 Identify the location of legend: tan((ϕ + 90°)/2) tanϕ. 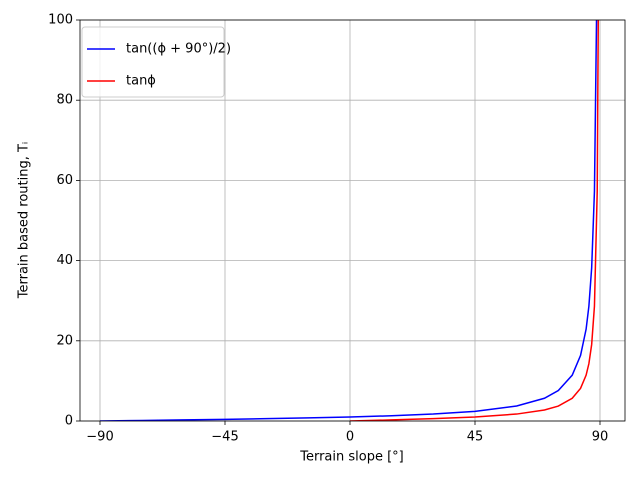
(156, 62).